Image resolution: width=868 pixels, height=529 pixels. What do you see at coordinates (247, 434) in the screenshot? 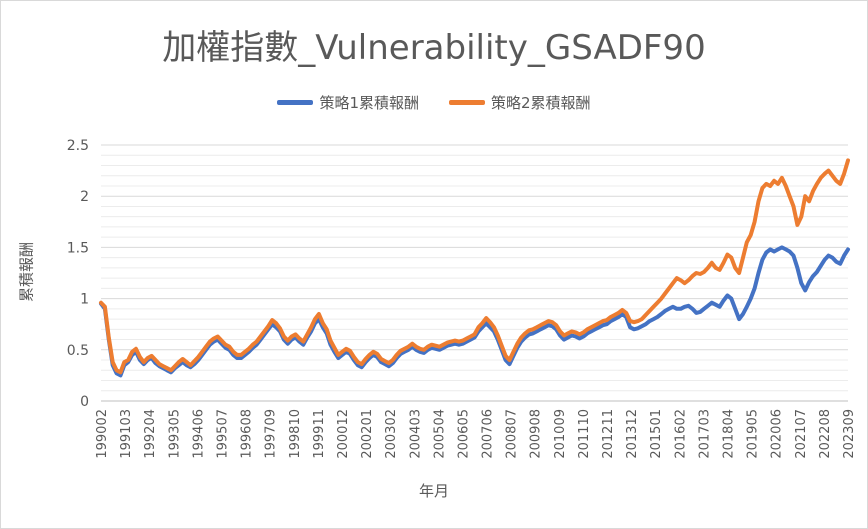
I see `x-tick-label: 199608` at bounding box center [247, 434].